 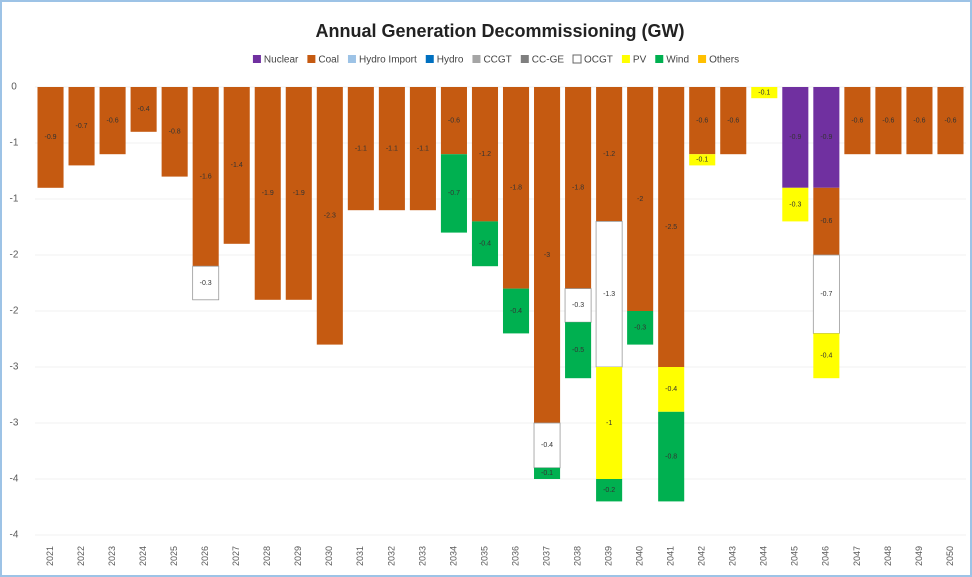 I want to click on data-label: -3, so click(x=547, y=255).